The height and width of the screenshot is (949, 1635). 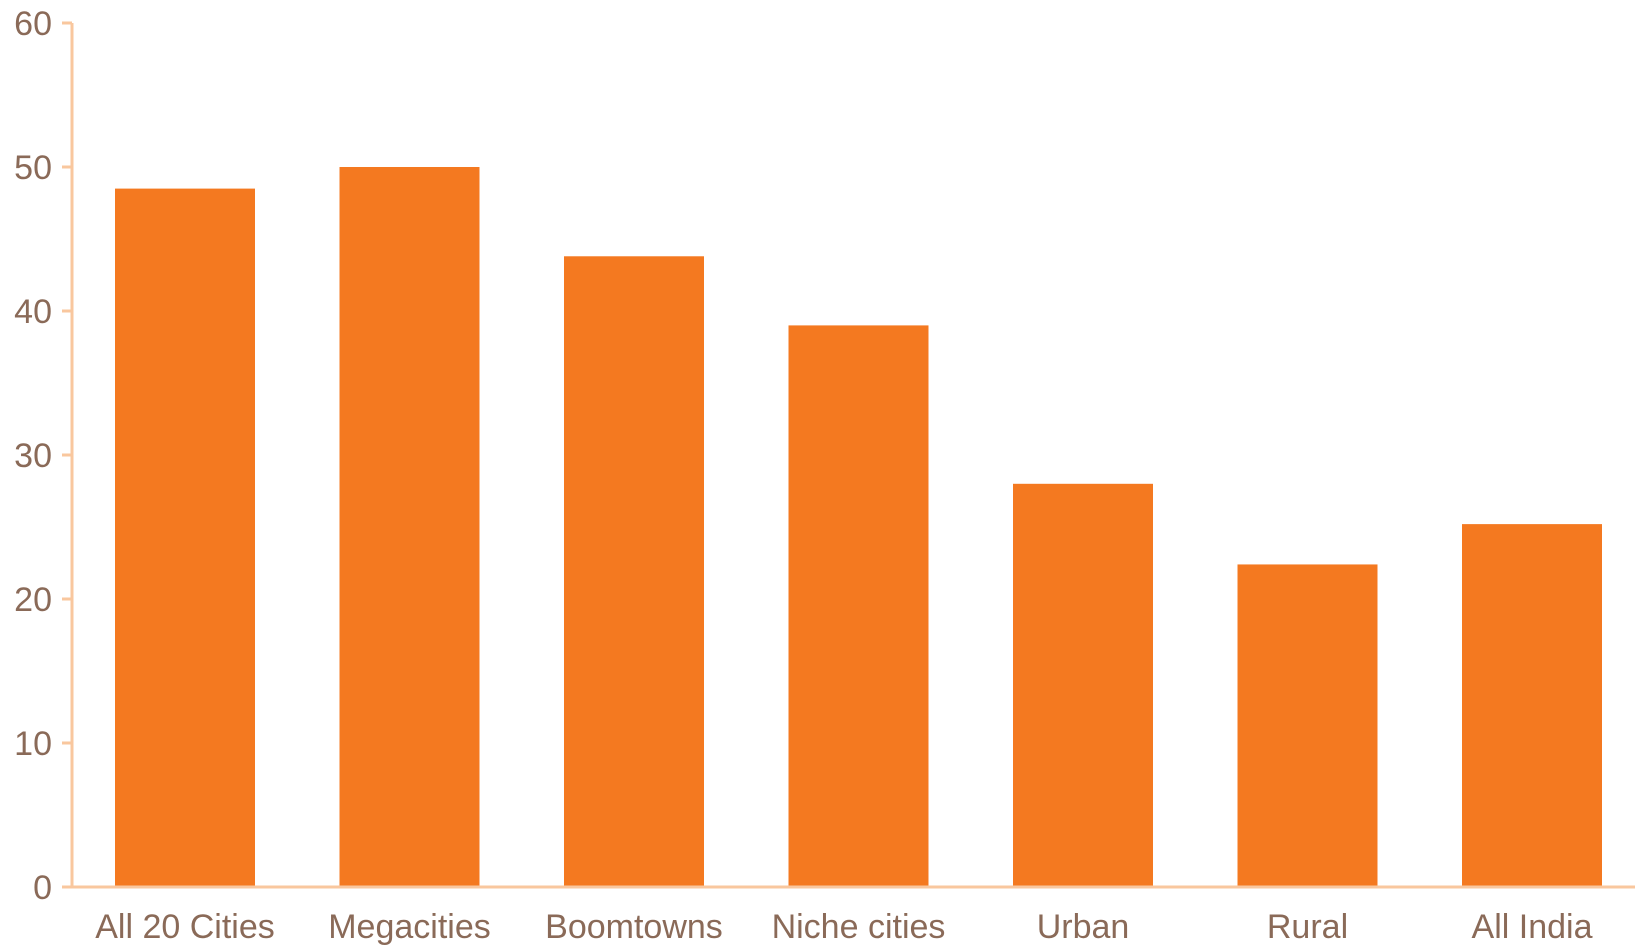 What do you see at coordinates (42, 888) in the screenshot?
I see `y-tick-label: 0` at bounding box center [42, 888].